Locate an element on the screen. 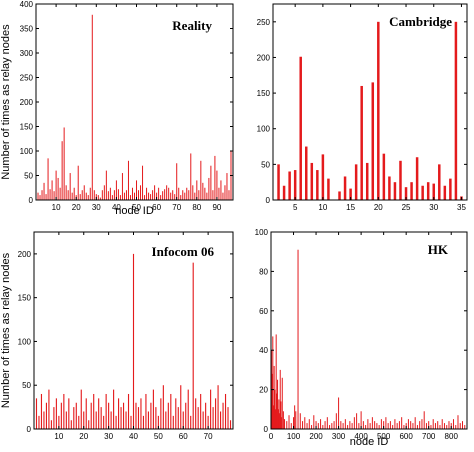 The width and height of the screenshot is (474, 452). x-tick-label: 25 is located at coordinates (406, 207).